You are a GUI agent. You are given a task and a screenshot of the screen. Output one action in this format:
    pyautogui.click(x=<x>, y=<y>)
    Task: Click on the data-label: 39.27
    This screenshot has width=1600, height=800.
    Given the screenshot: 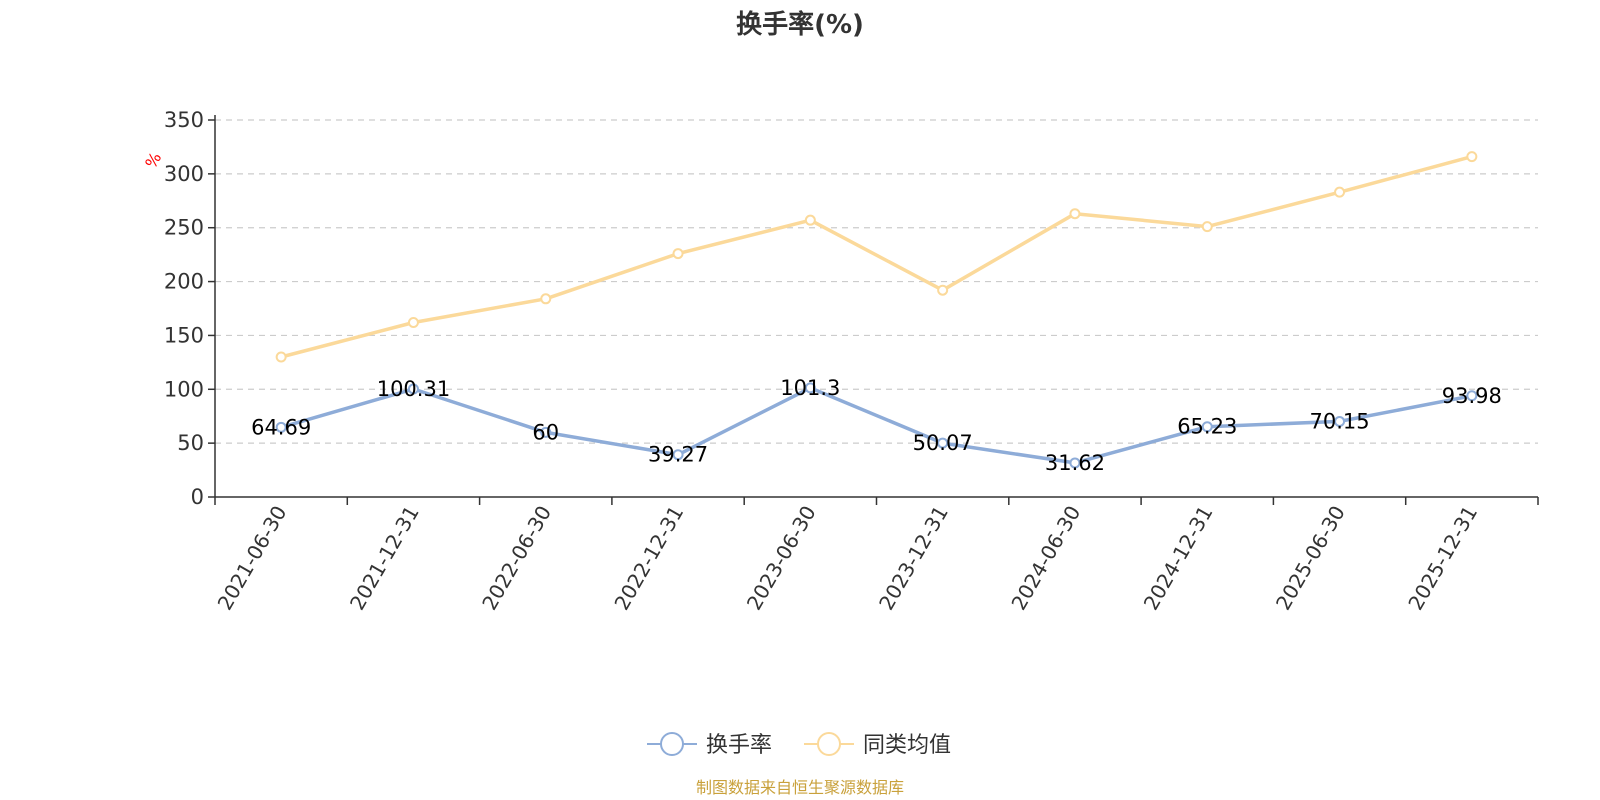 What is the action you would take?
    pyautogui.click(x=678, y=455)
    